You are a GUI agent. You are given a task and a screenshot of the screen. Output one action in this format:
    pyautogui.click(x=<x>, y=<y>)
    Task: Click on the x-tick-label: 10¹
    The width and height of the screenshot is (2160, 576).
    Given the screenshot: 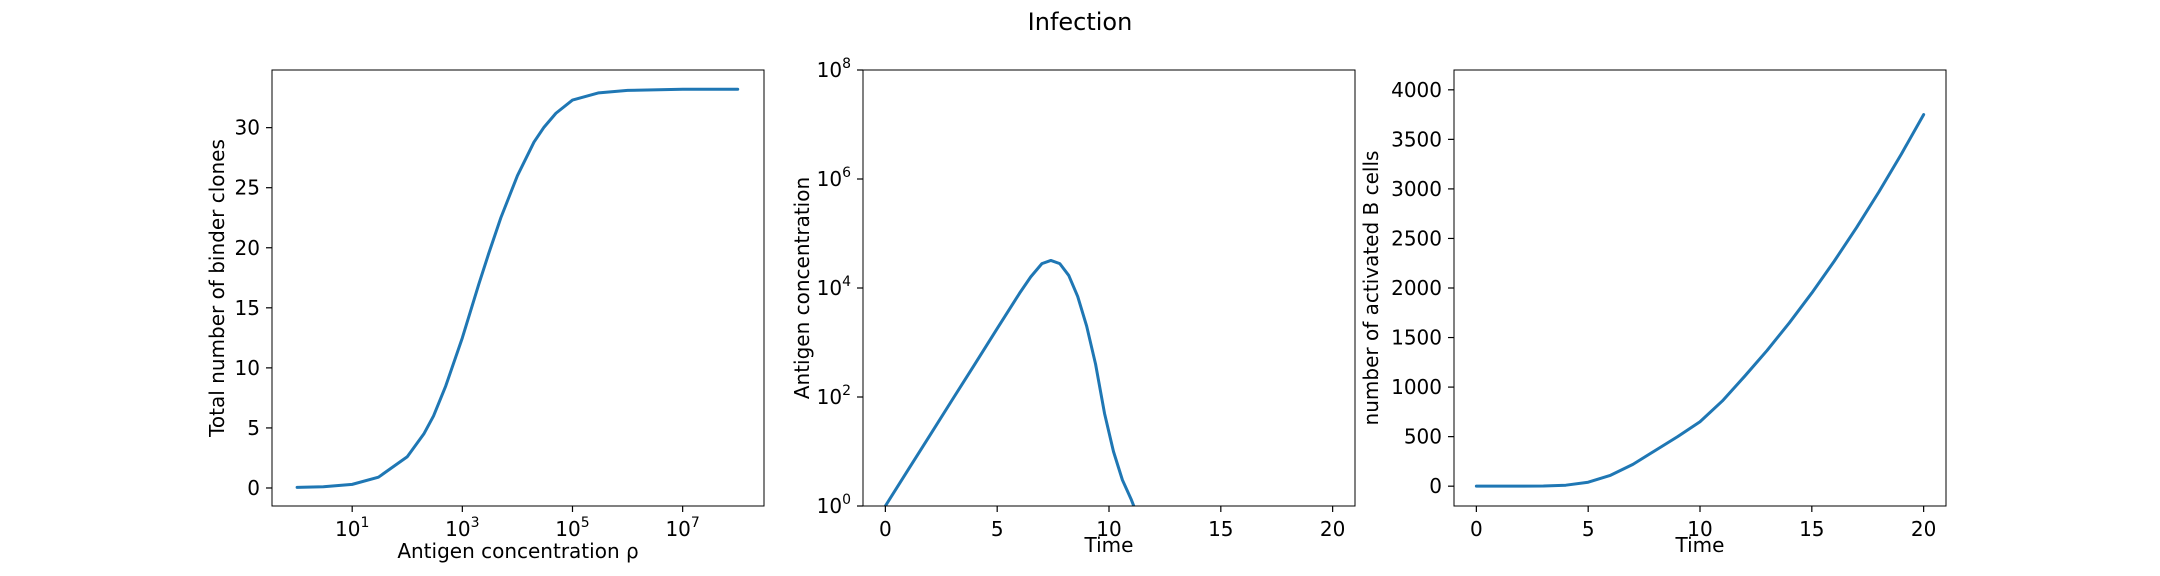 What is the action you would take?
    pyautogui.click(x=352, y=528)
    